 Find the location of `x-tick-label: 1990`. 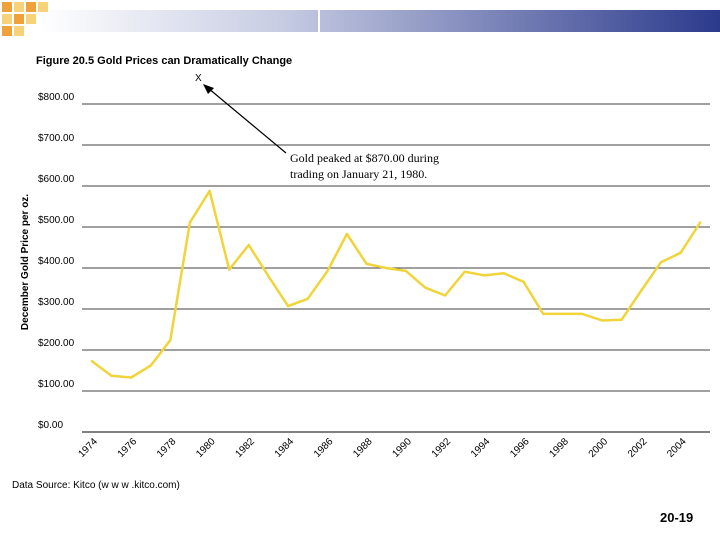

x-tick-label: 1990 is located at coordinates (402, 448).